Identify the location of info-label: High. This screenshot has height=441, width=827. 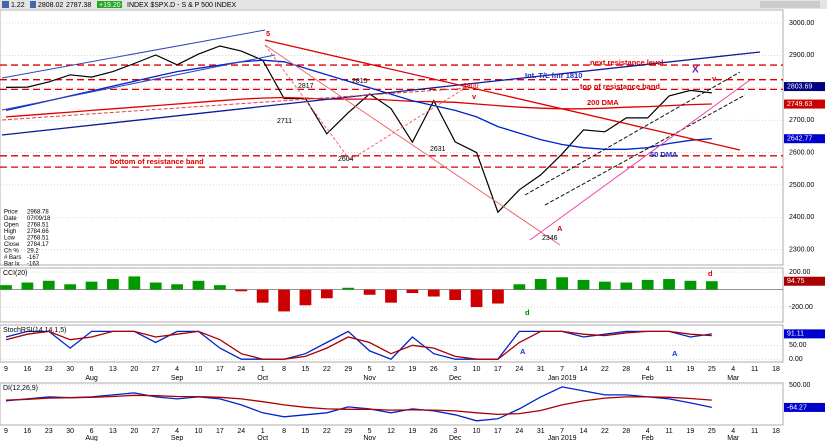
(10, 232).